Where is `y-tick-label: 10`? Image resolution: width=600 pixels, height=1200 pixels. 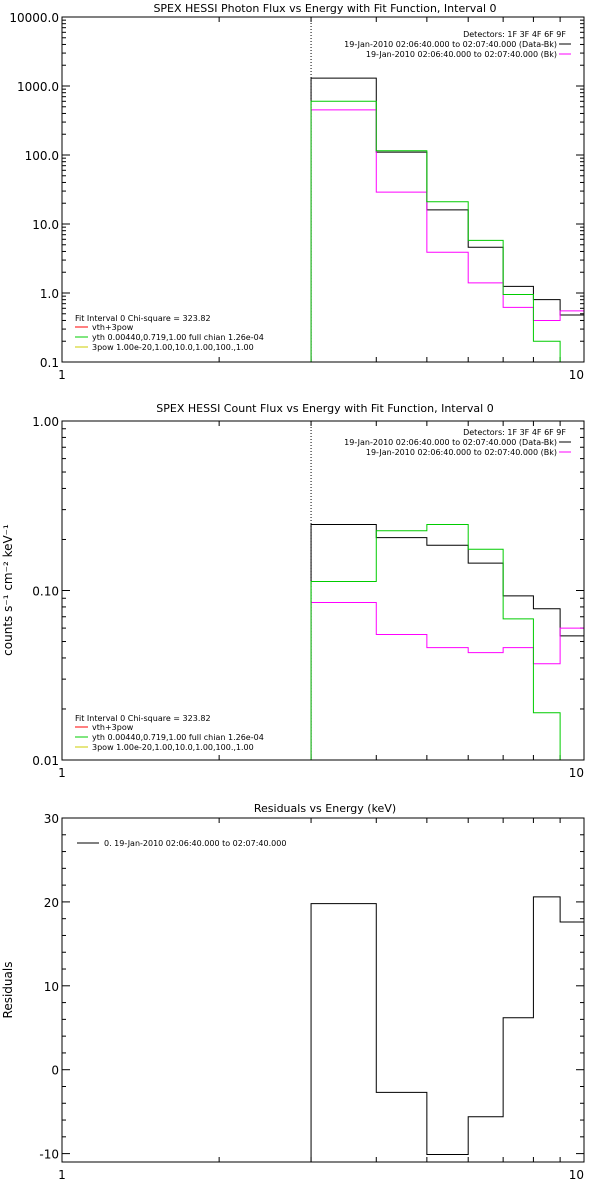 y-tick-label: 10 is located at coordinates (51, 987).